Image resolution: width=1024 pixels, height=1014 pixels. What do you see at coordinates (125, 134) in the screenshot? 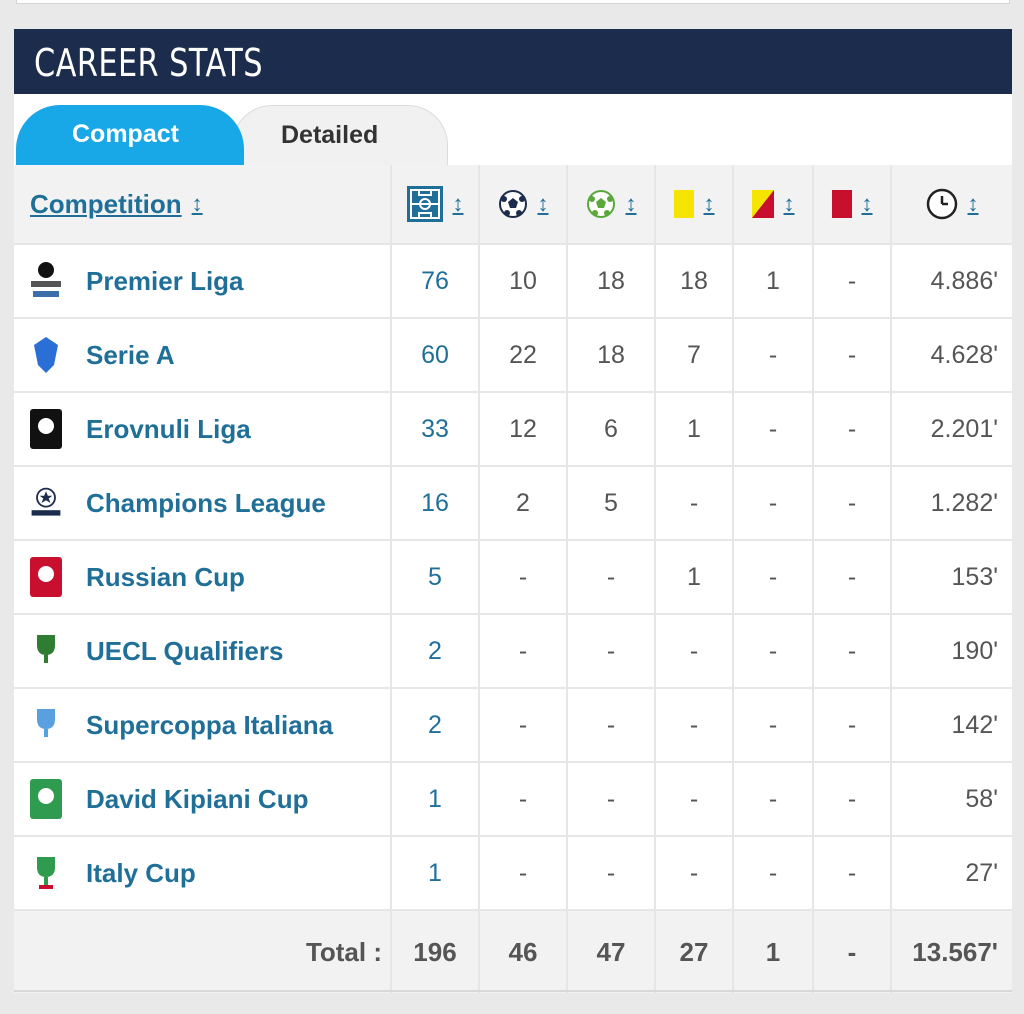
I see `tab-compact-label: Compact` at bounding box center [125, 134].